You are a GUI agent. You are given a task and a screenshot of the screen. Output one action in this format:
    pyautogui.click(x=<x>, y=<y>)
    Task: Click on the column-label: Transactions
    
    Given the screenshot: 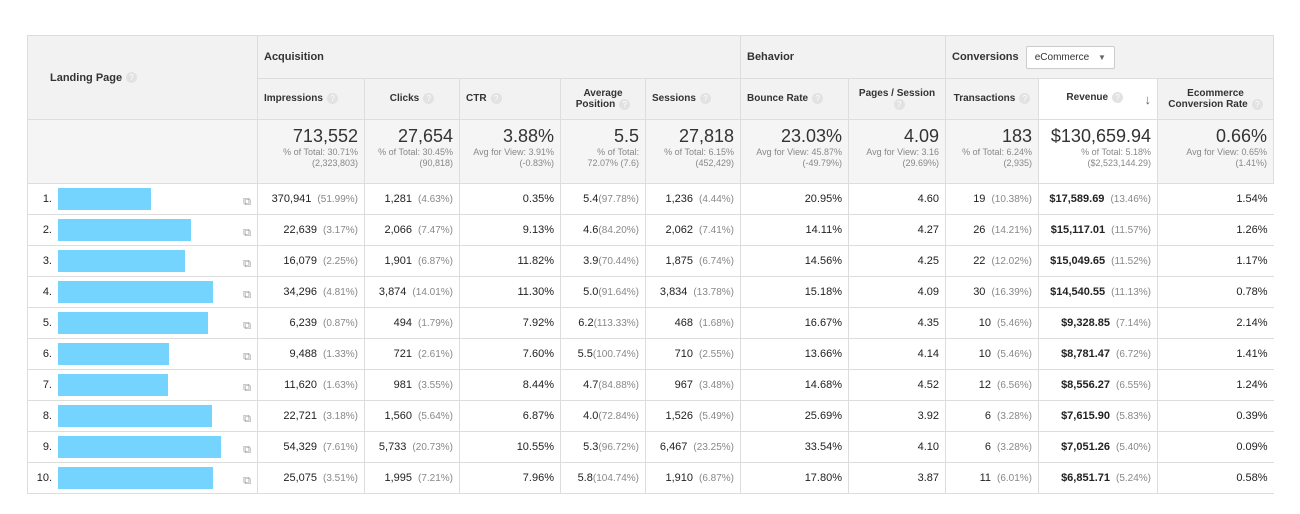 What is the action you would take?
    pyautogui.click(x=984, y=99)
    